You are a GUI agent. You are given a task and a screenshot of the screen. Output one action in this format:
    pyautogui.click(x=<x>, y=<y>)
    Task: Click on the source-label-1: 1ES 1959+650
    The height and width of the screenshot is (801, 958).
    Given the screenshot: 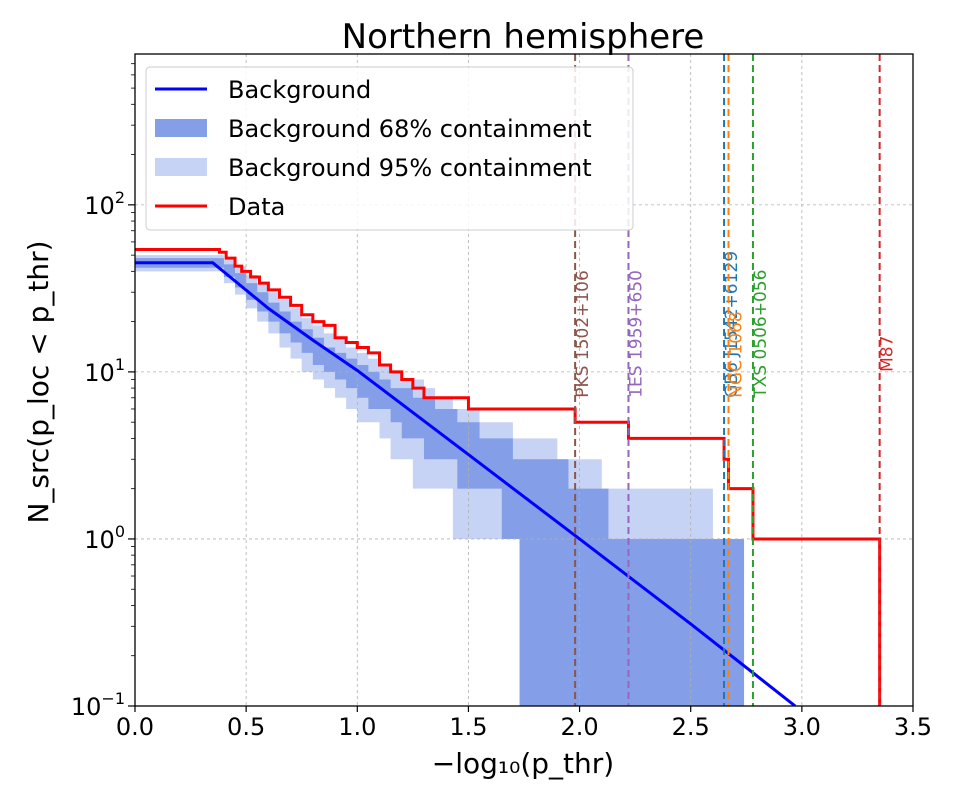 What is the action you would take?
    pyautogui.click(x=636, y=334)
    